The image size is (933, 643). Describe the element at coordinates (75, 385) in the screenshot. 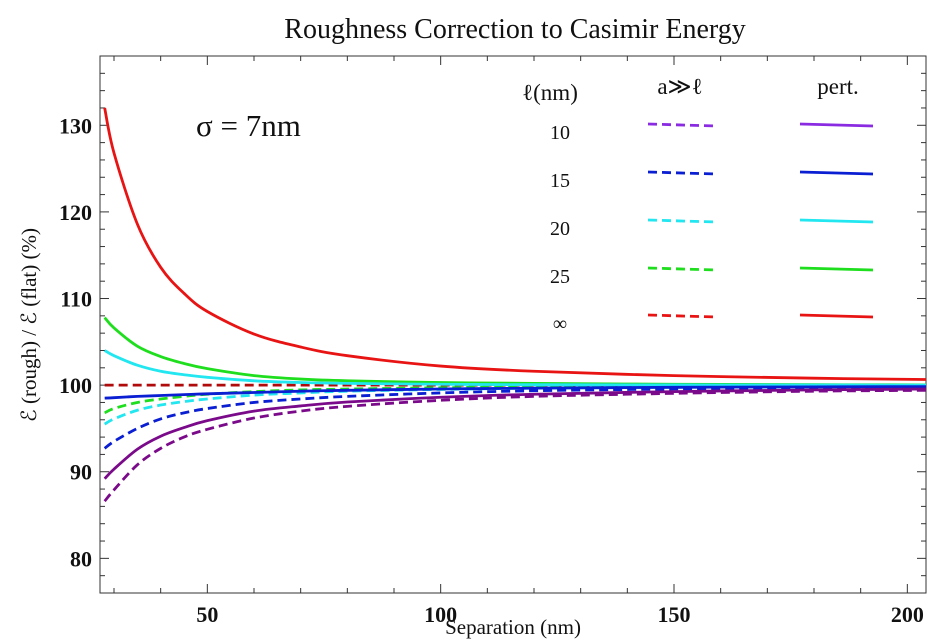

I see `y-tick-label: 100` at that location.